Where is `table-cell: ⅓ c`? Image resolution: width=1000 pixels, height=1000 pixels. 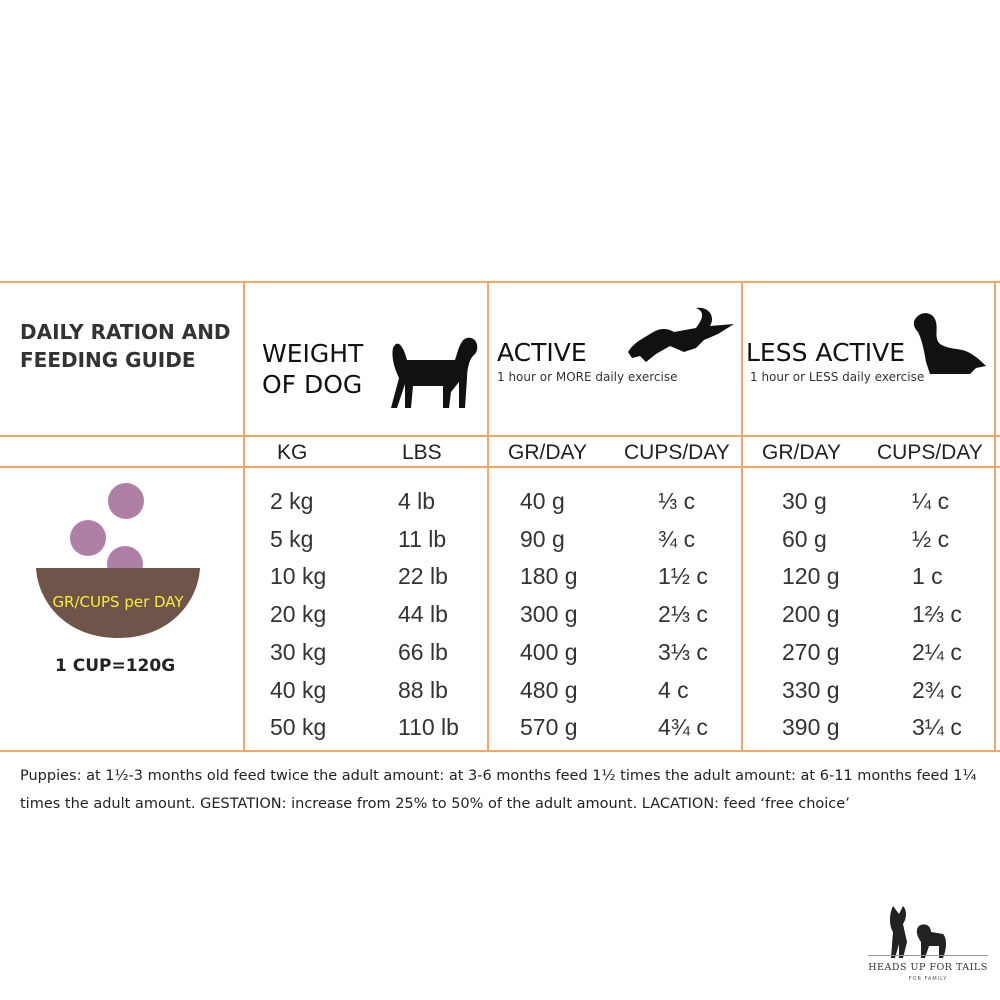
table-cell: ⅓ c is located at coordinates (677, 501).